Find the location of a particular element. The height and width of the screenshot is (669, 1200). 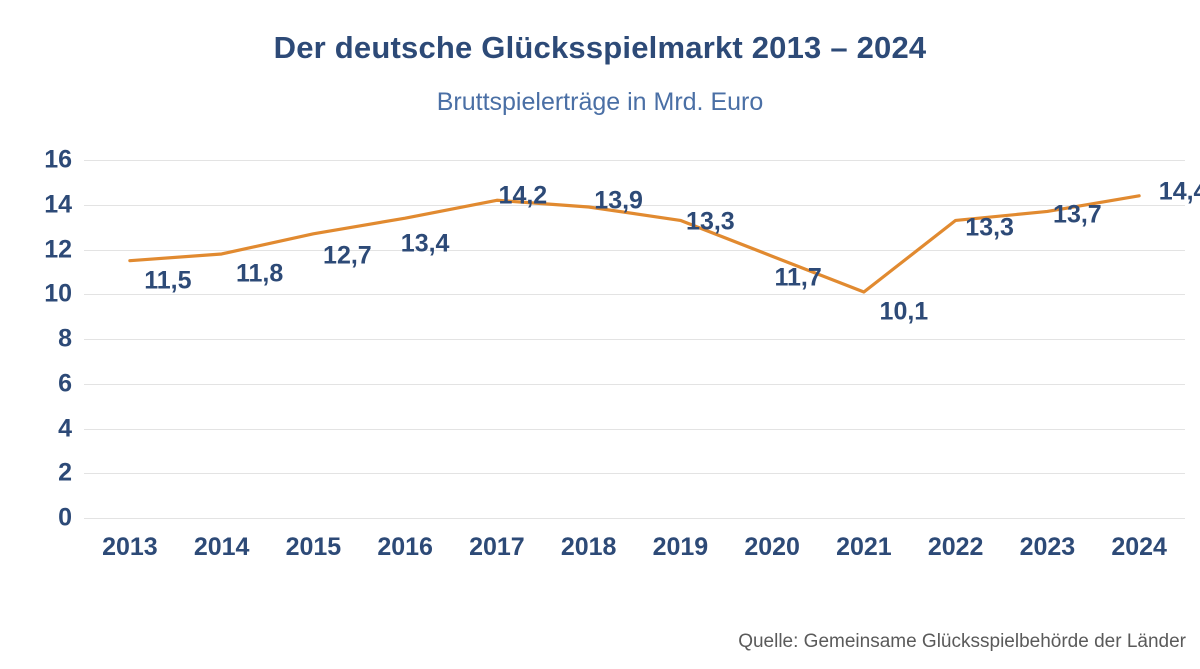

x-axis-tick-label: 2021 is located at coordinates (864, 547).